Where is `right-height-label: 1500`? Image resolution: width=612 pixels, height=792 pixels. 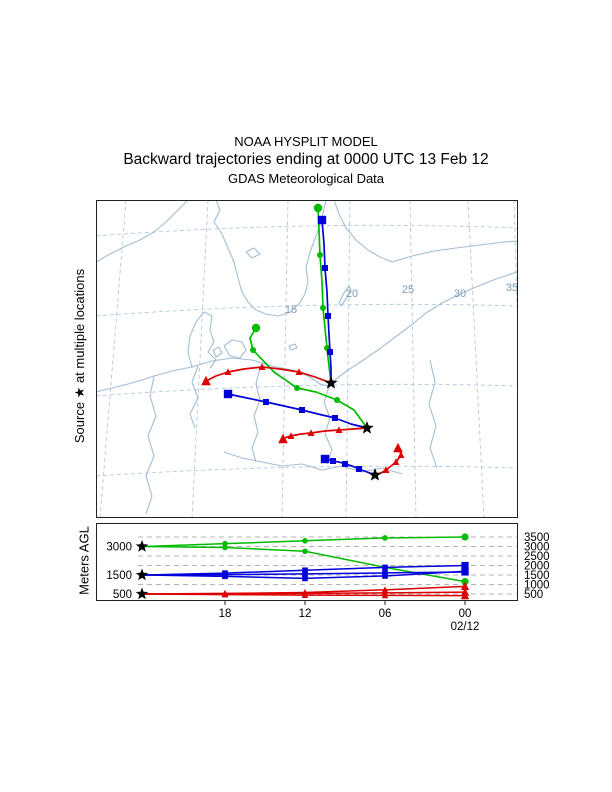 right-height-label: 1500 is located at coordinates (537, 576).